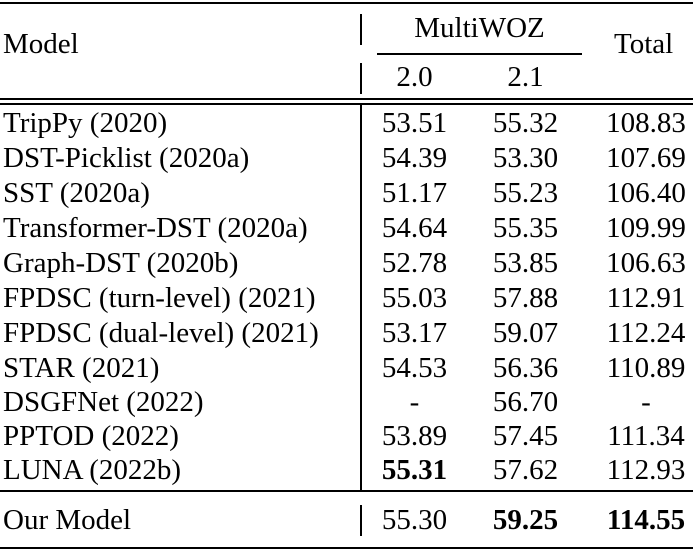 Image resolution: width=693 pixels, height=551 pixels. Describe the element at coordinates (414, 263) in the screenshot. I see `score-2-0: 52.78` at that location.